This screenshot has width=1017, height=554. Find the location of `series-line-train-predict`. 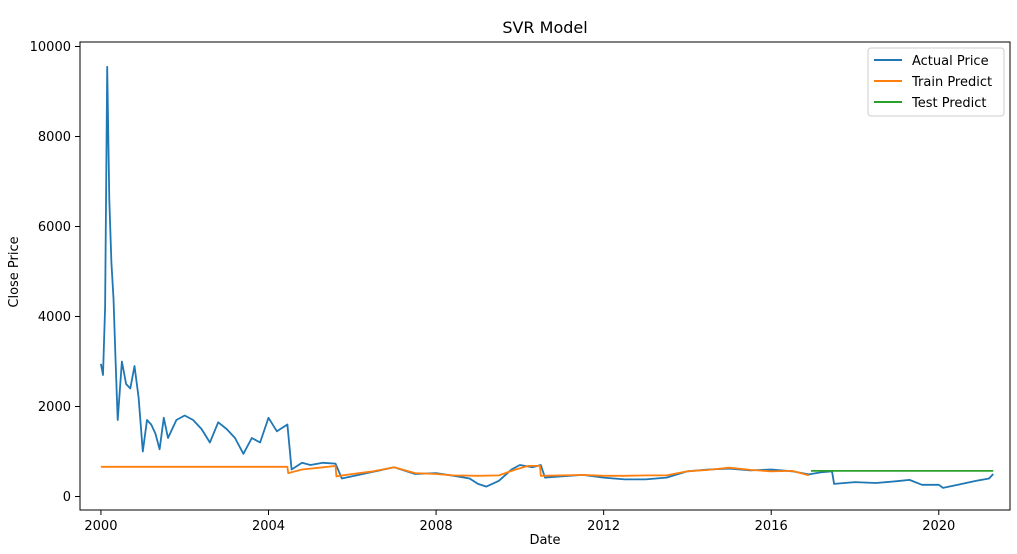

series-line-train-predict is located at coordinates (455, 471).